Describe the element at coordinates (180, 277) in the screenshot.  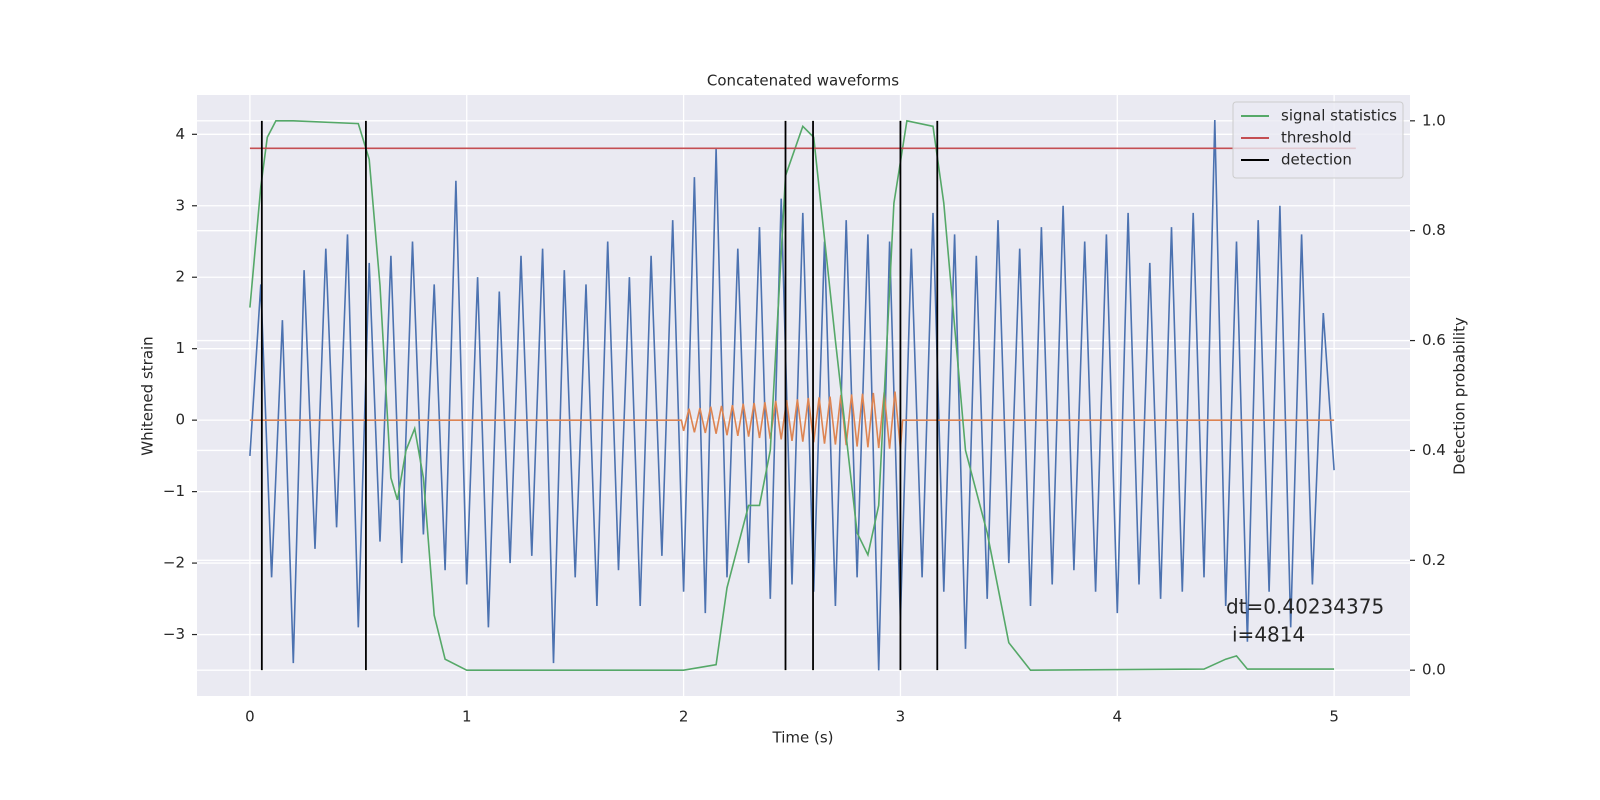
I see `yticks-label: 2` at that location.